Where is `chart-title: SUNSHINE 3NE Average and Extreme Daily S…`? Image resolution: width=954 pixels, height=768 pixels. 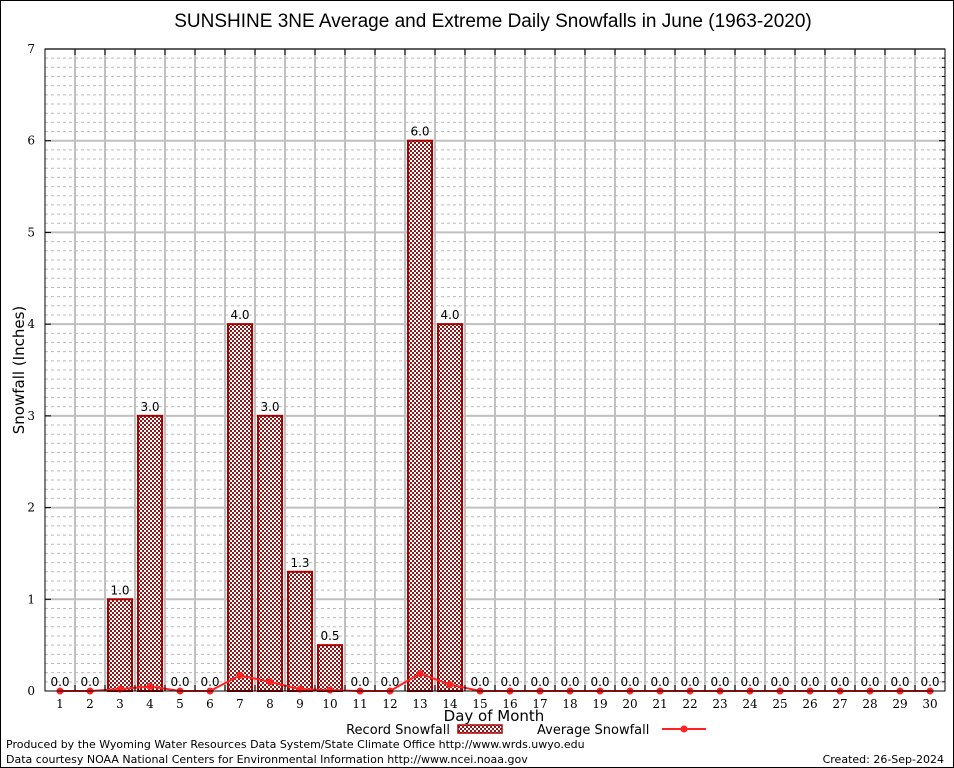 chart-title: SUNSHINE 3NE Average and Extreme Daily S… is located at coordinates (493, 21).